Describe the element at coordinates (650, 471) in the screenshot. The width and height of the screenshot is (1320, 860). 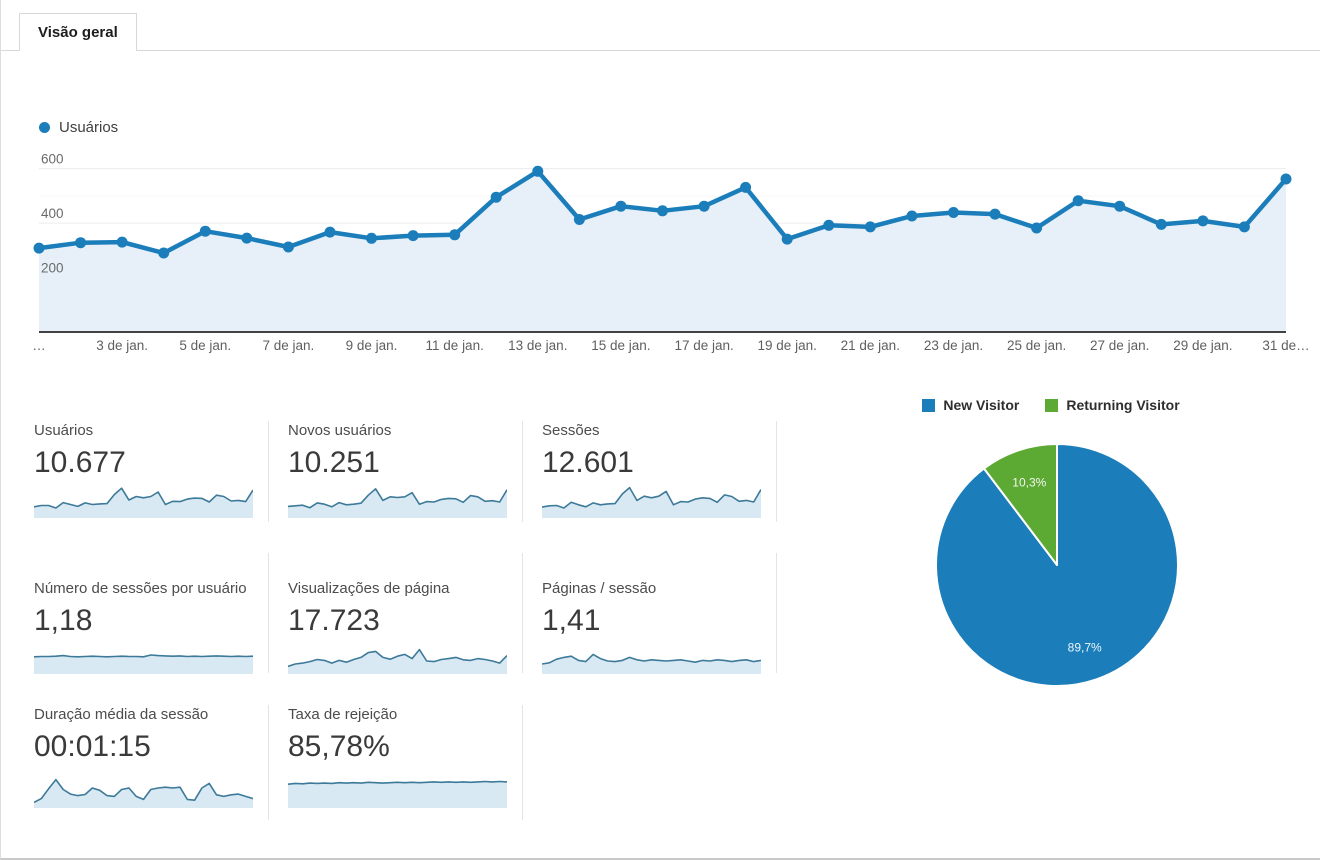
I see `metric-card-sessoes: Sessões 12.601` at that location.